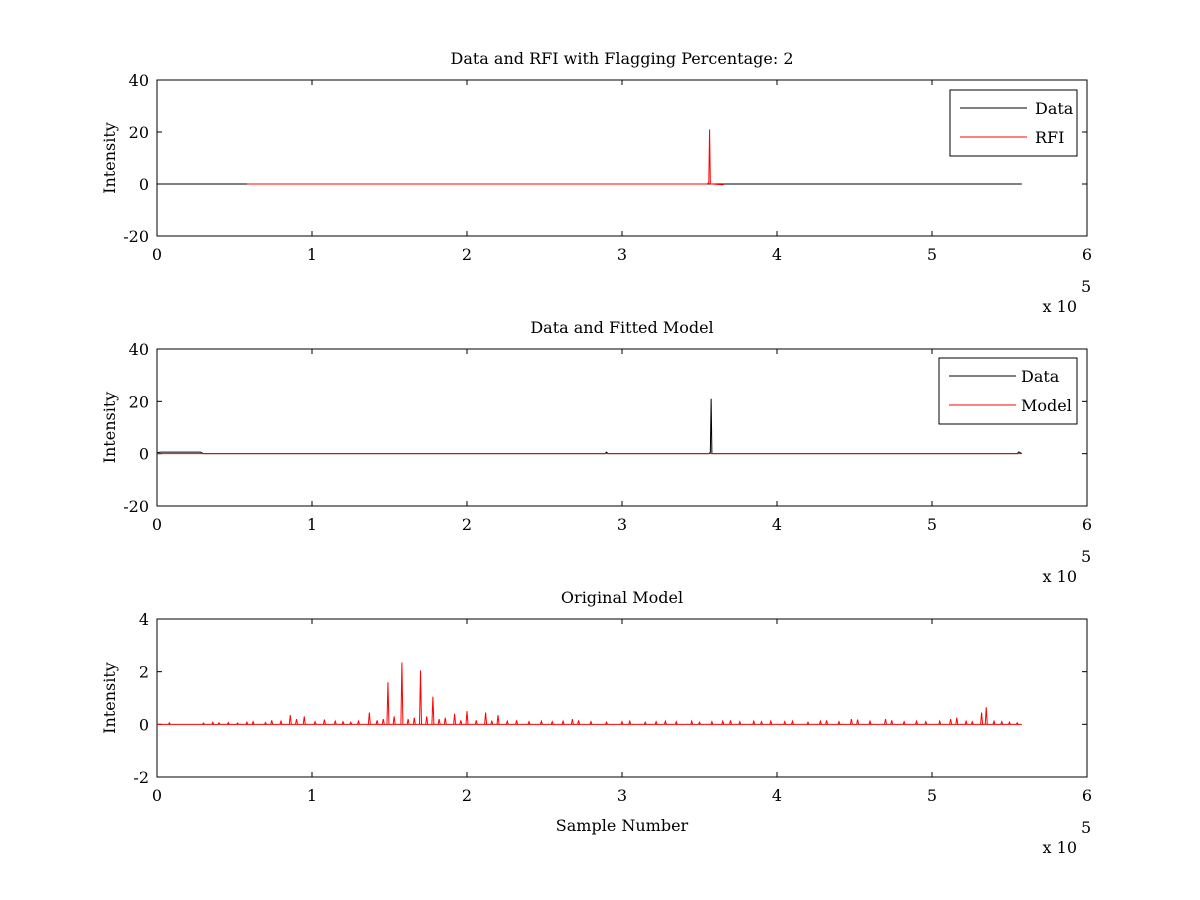 The height and width of the screenshot is (900, 1200). What do you see at coordinates (485, 157) in the screenshot?
I see `series-line-rfi` at bounding box center [485, 157].